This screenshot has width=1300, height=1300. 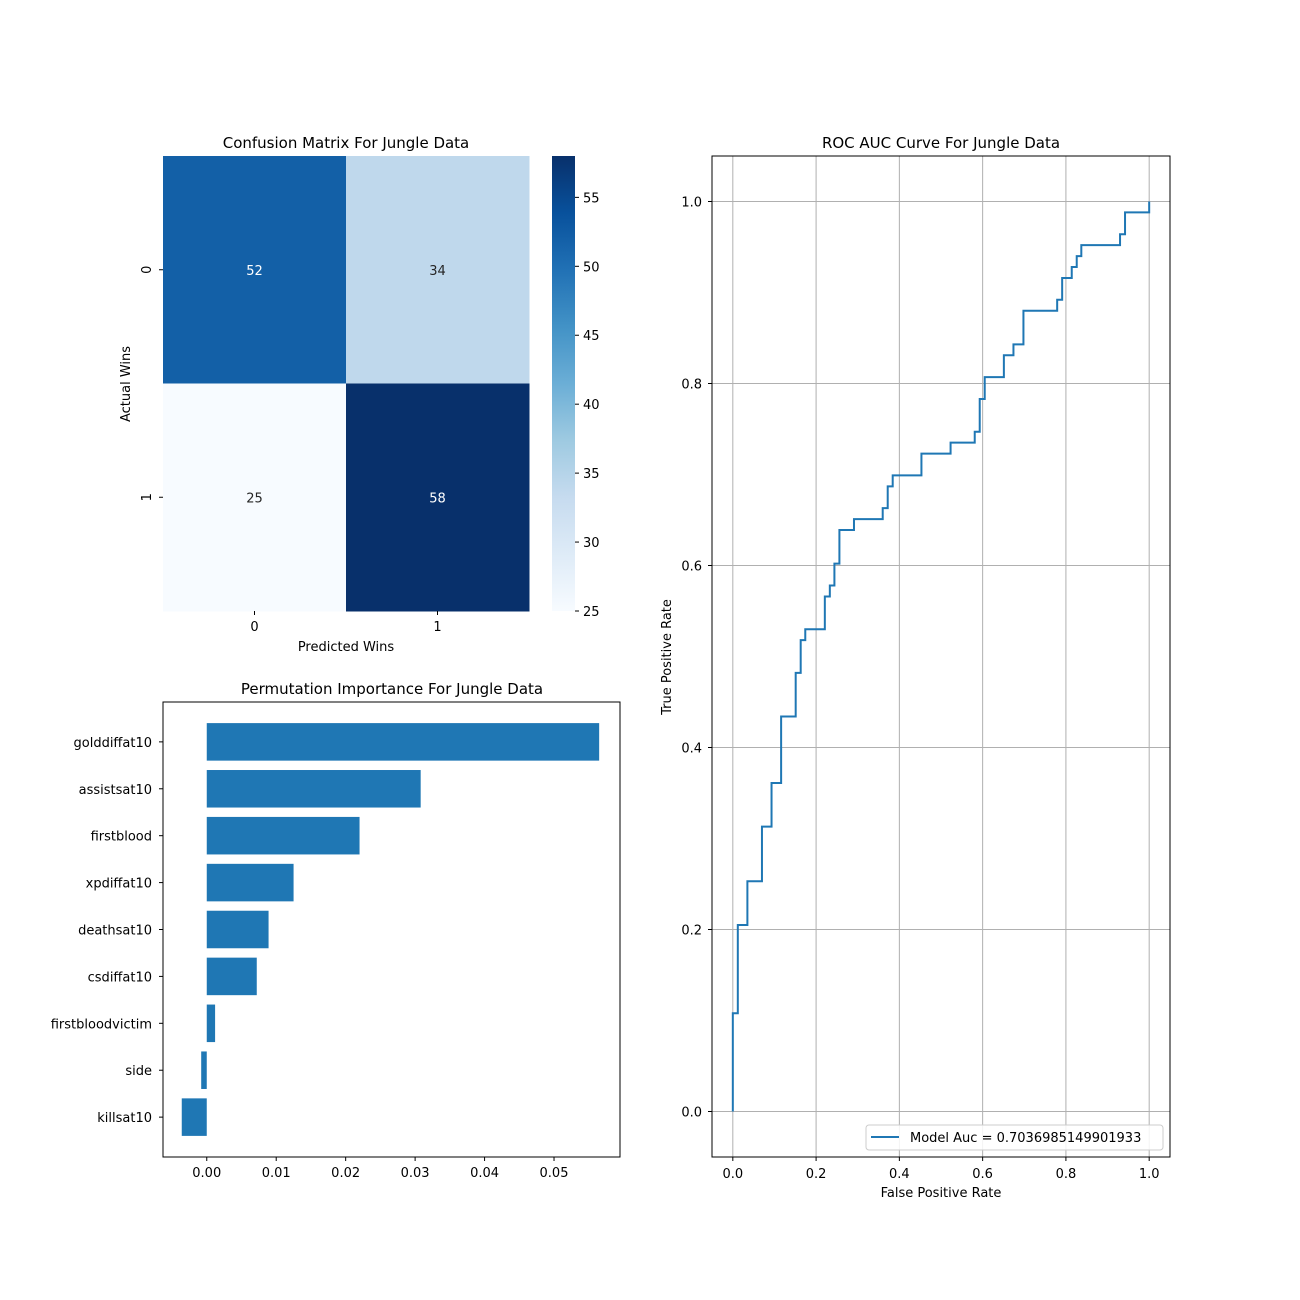 I want to click on permutation-importance-frame, so click(x=391, y=929).